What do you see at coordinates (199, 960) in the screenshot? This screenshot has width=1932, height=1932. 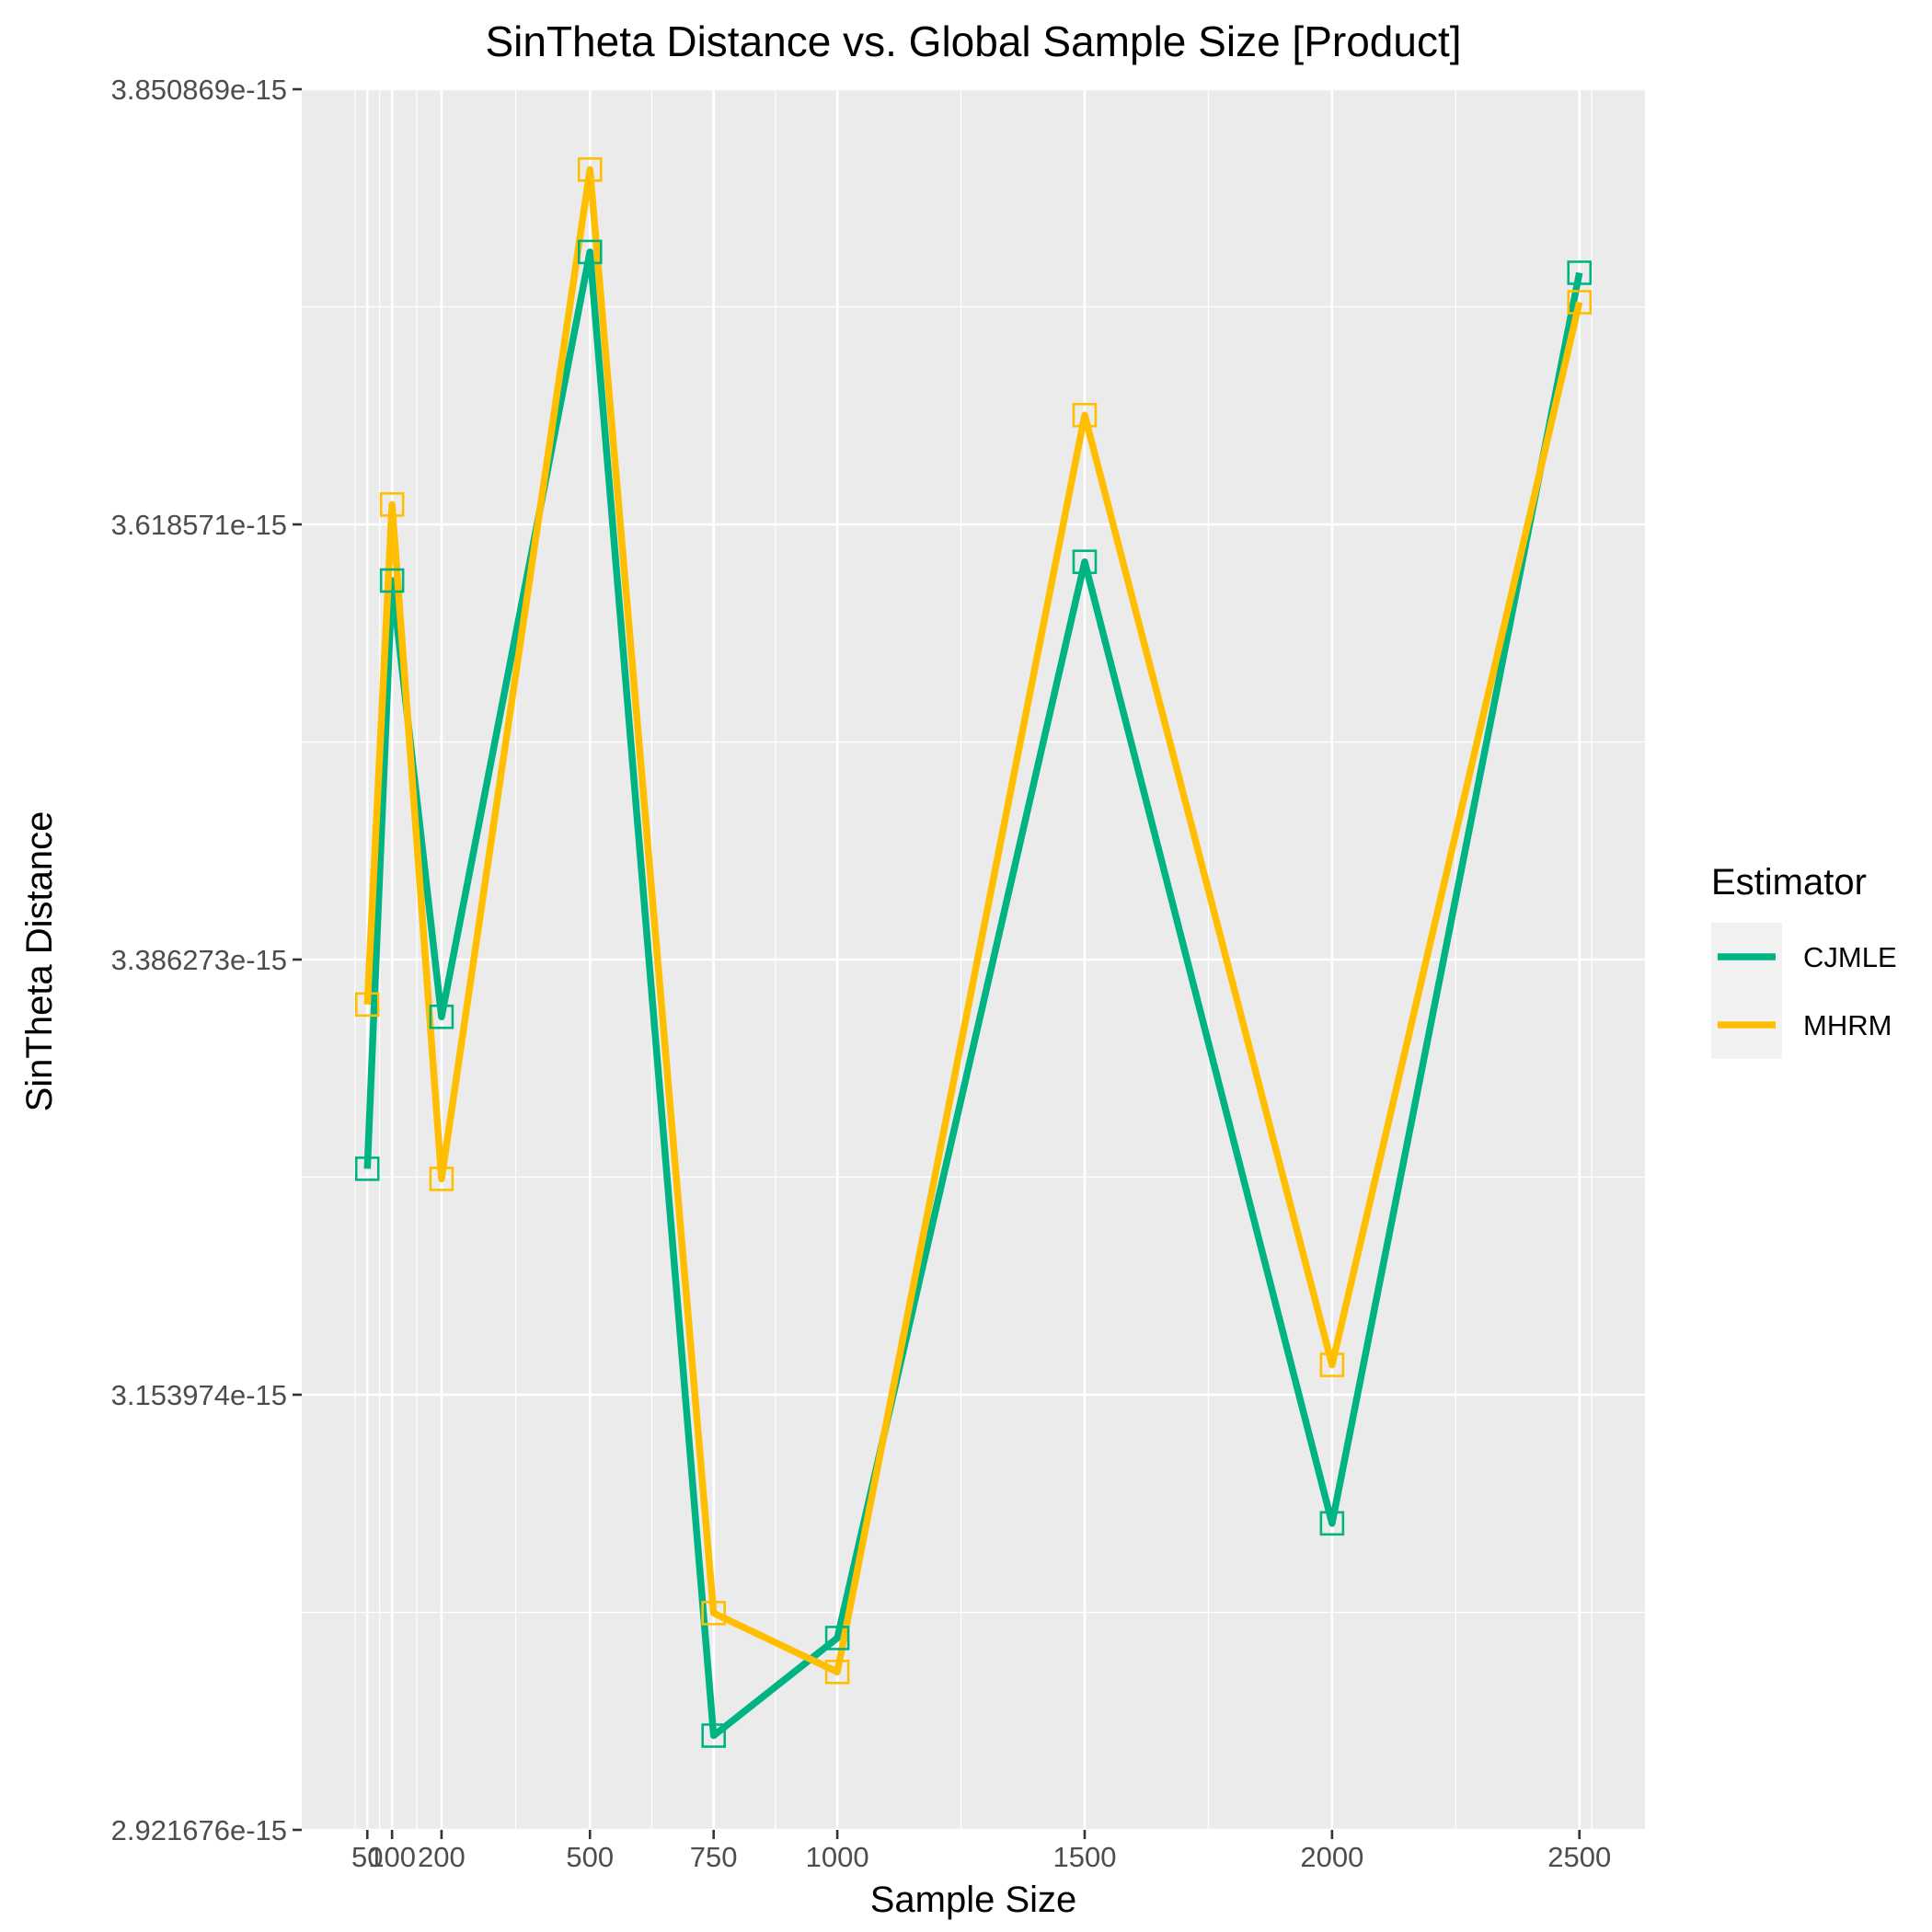 I see `y-tick-label: 3.386273e-15` at bounding box center [199, 960].